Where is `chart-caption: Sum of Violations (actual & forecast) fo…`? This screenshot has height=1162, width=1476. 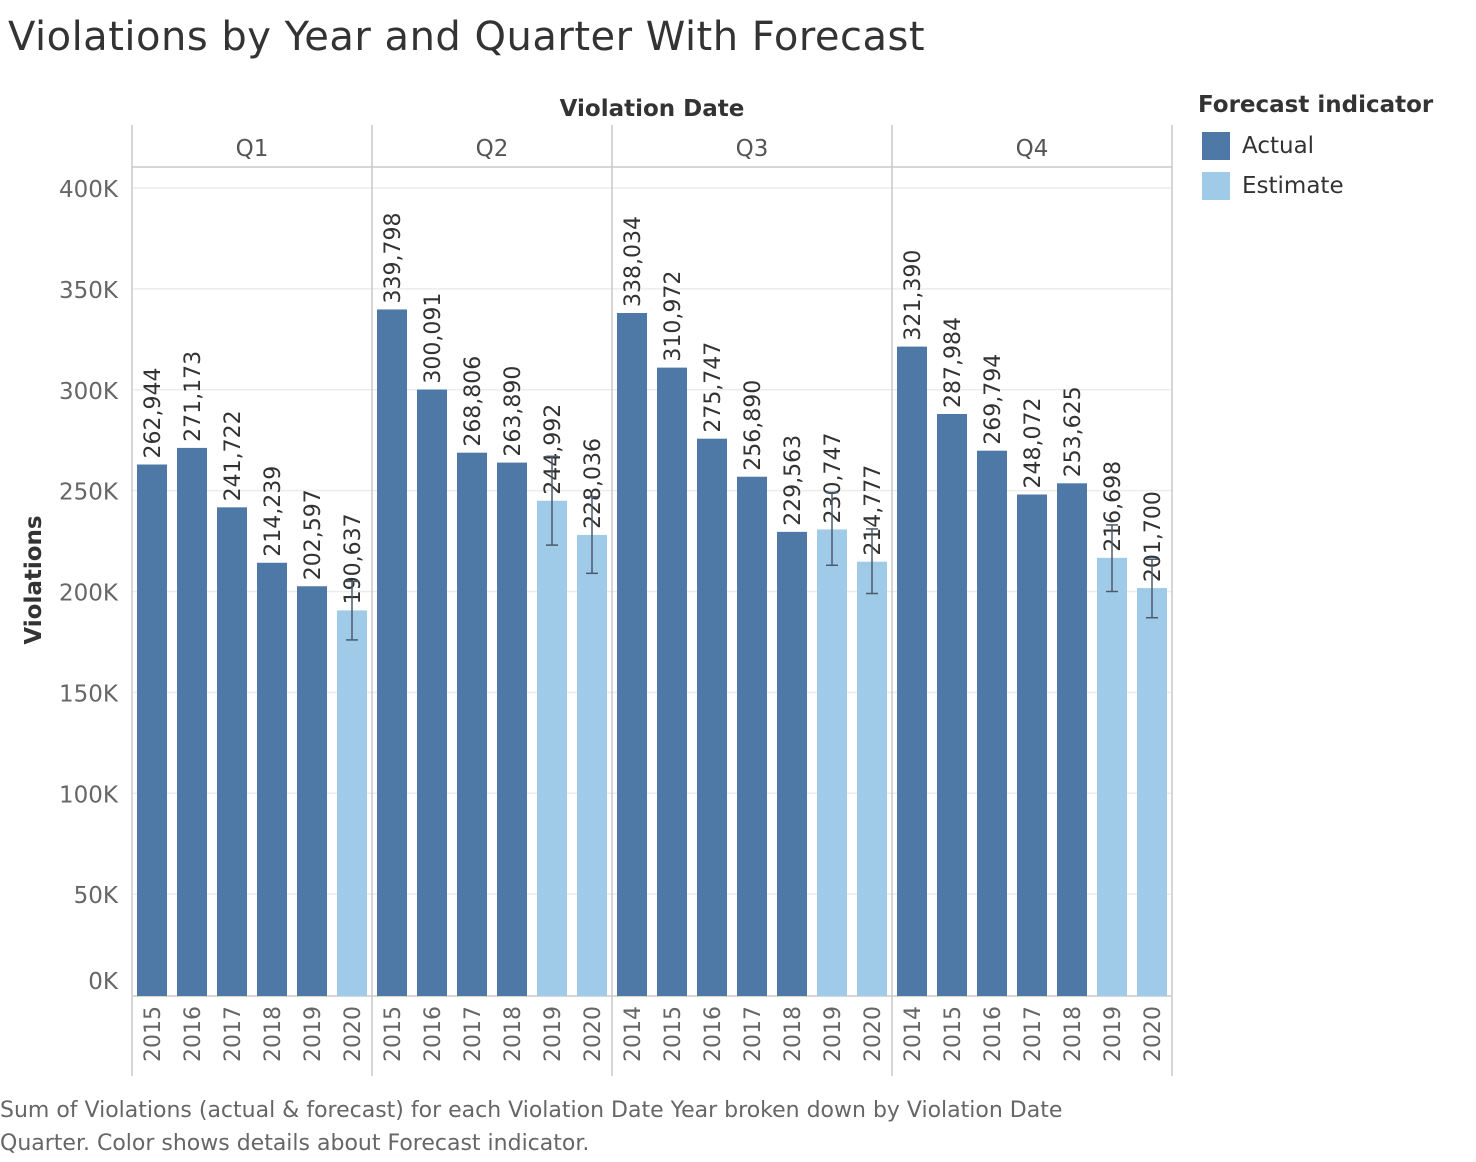 chart-caption: Sum of Violations (actual & forecast) fo… is located at coordinates (531, 1127).